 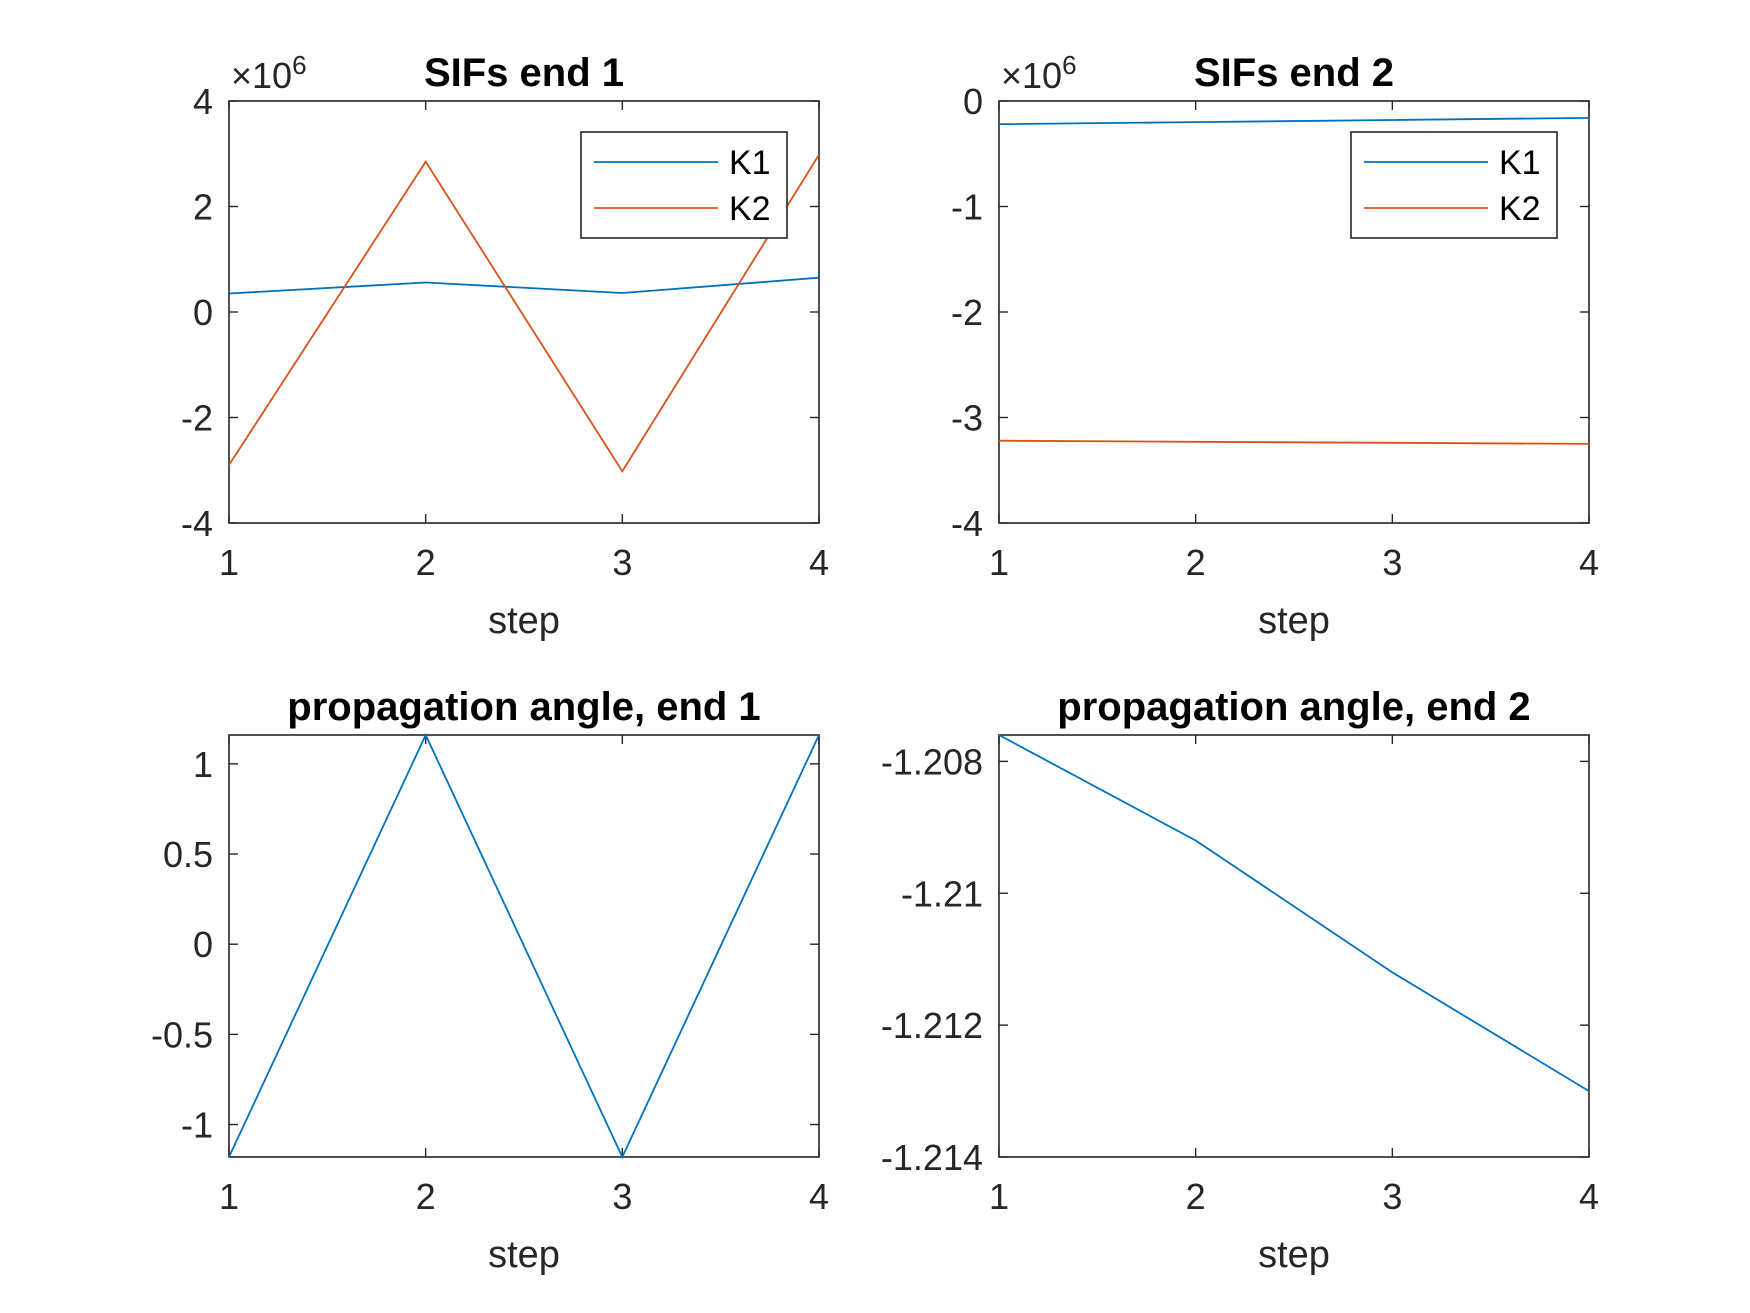 I want to click on y-tick-label: 4, so click(x=203, y=101).